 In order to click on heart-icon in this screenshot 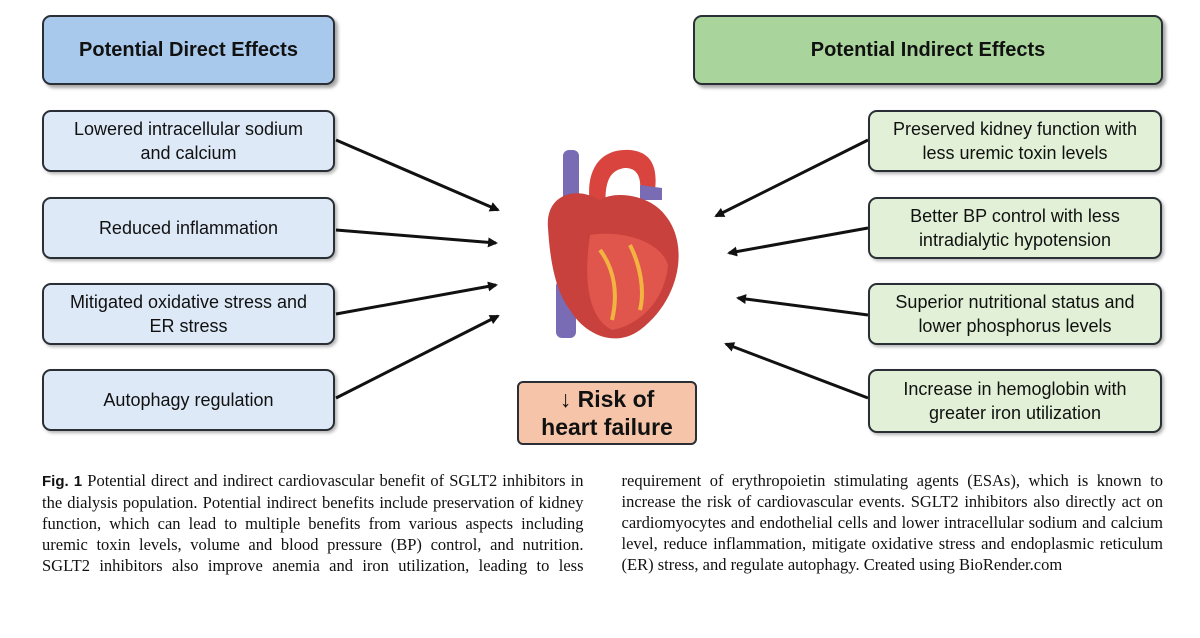, I will do `click(613, 244)`.